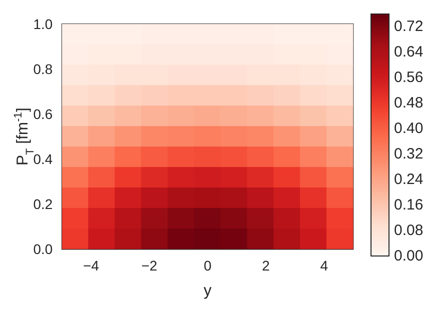  I want to click on x-tick-label: −2, so click(149, 265).